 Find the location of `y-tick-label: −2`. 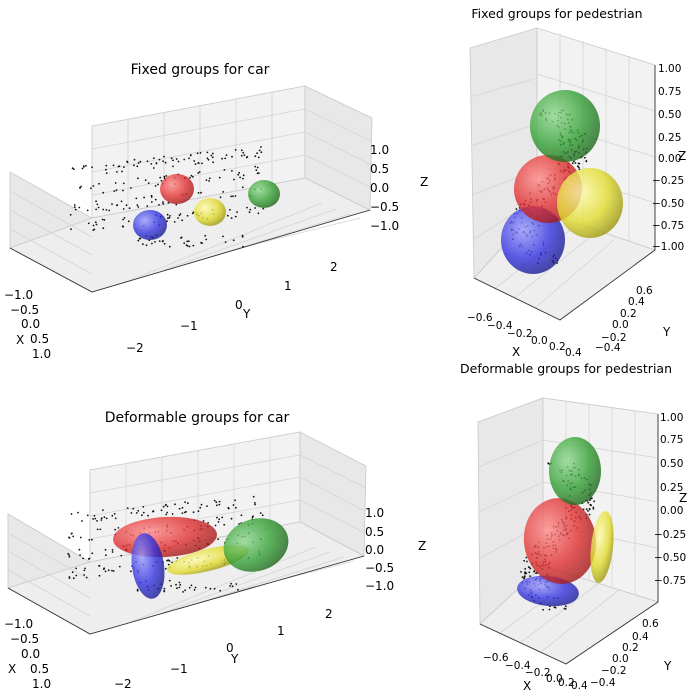

y-tick-label: −2 is located at coordinates (135, 348).